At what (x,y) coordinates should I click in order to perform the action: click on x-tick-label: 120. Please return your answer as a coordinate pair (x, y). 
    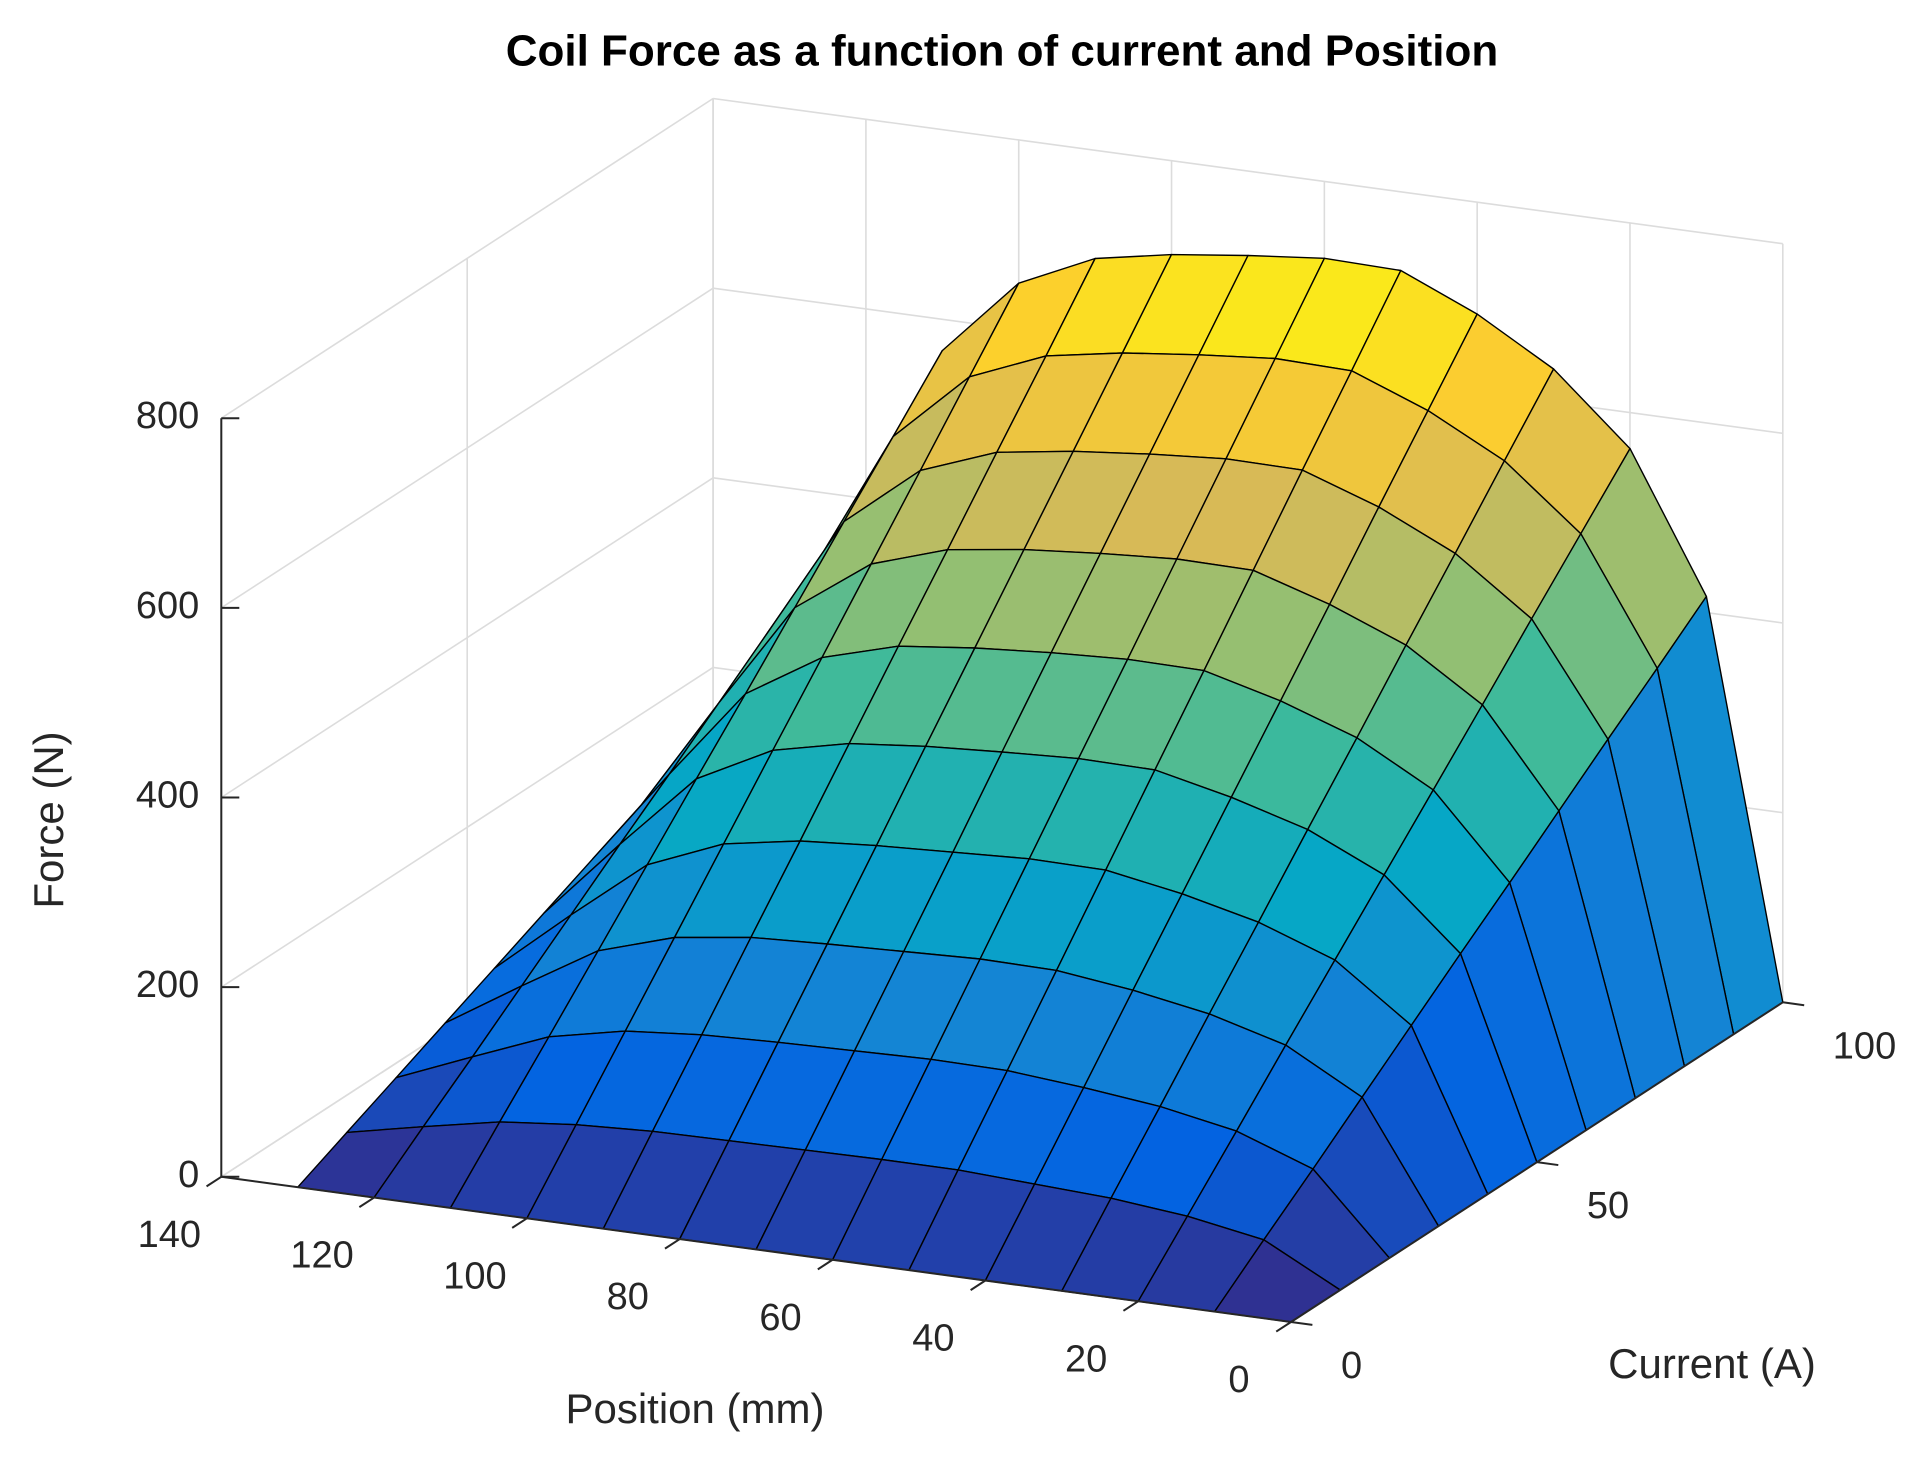
    Looking at the image, I should click on (321, 1256).